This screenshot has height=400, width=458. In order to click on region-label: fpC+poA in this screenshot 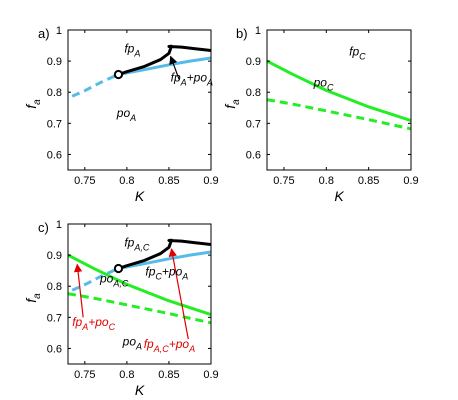, I will do `click(166, 272)`.